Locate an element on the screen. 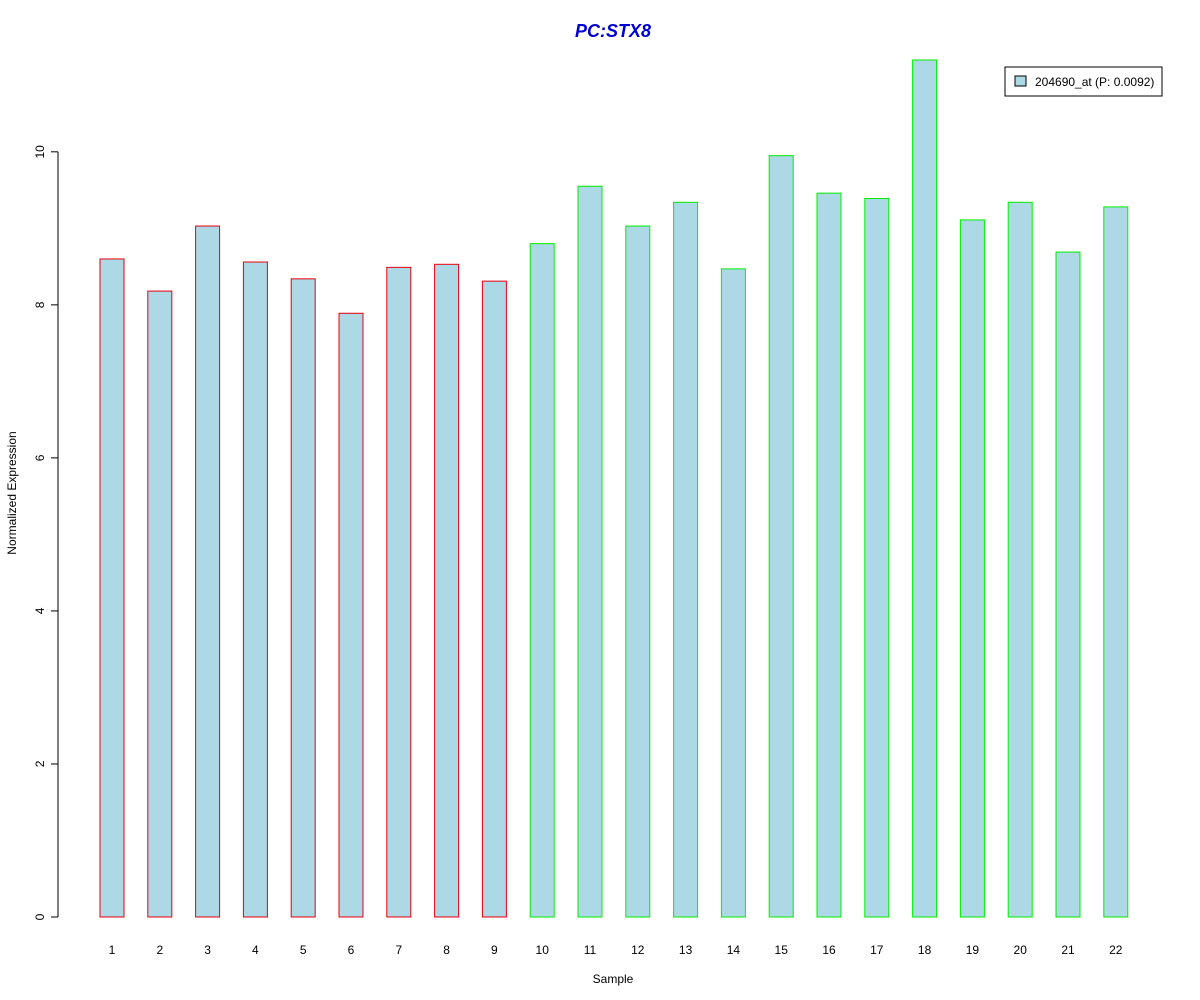  x-tick-labels: 1 2 3 4 5 6 7 8 9 10 11 12 13 14 15 16 17 18 19 20 21 22 is located at coordinates (616, 950).